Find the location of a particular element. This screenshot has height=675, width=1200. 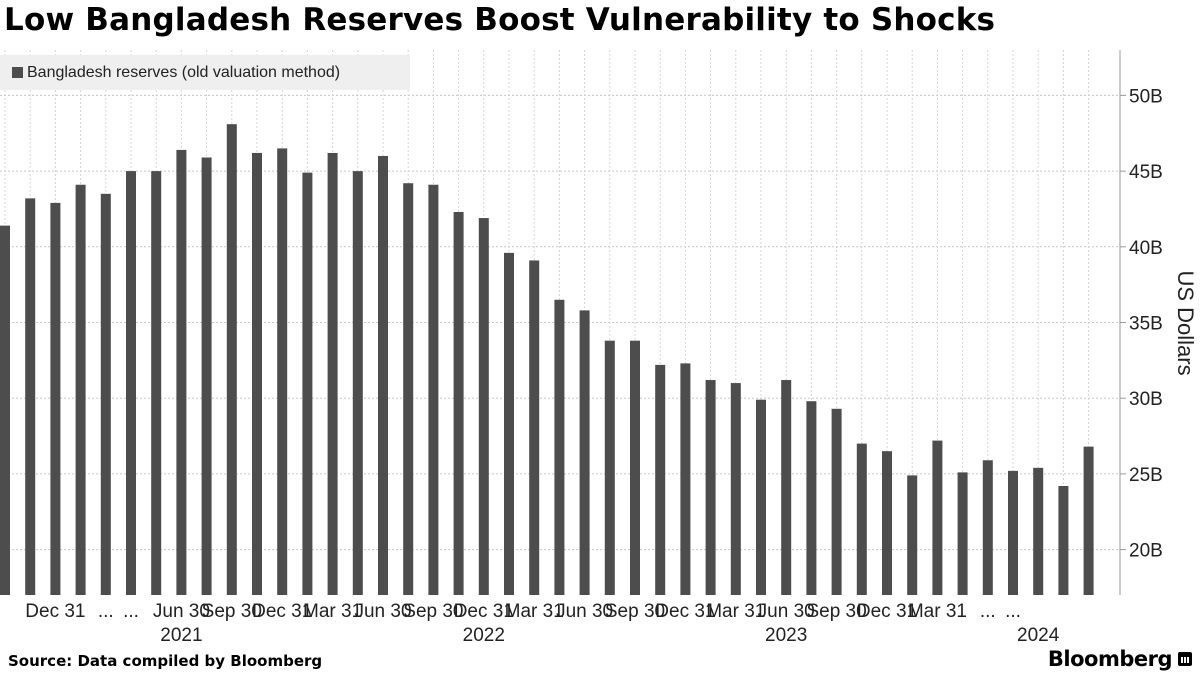

bloomberg-terminal-icon is located at coordinates (1185, 659).